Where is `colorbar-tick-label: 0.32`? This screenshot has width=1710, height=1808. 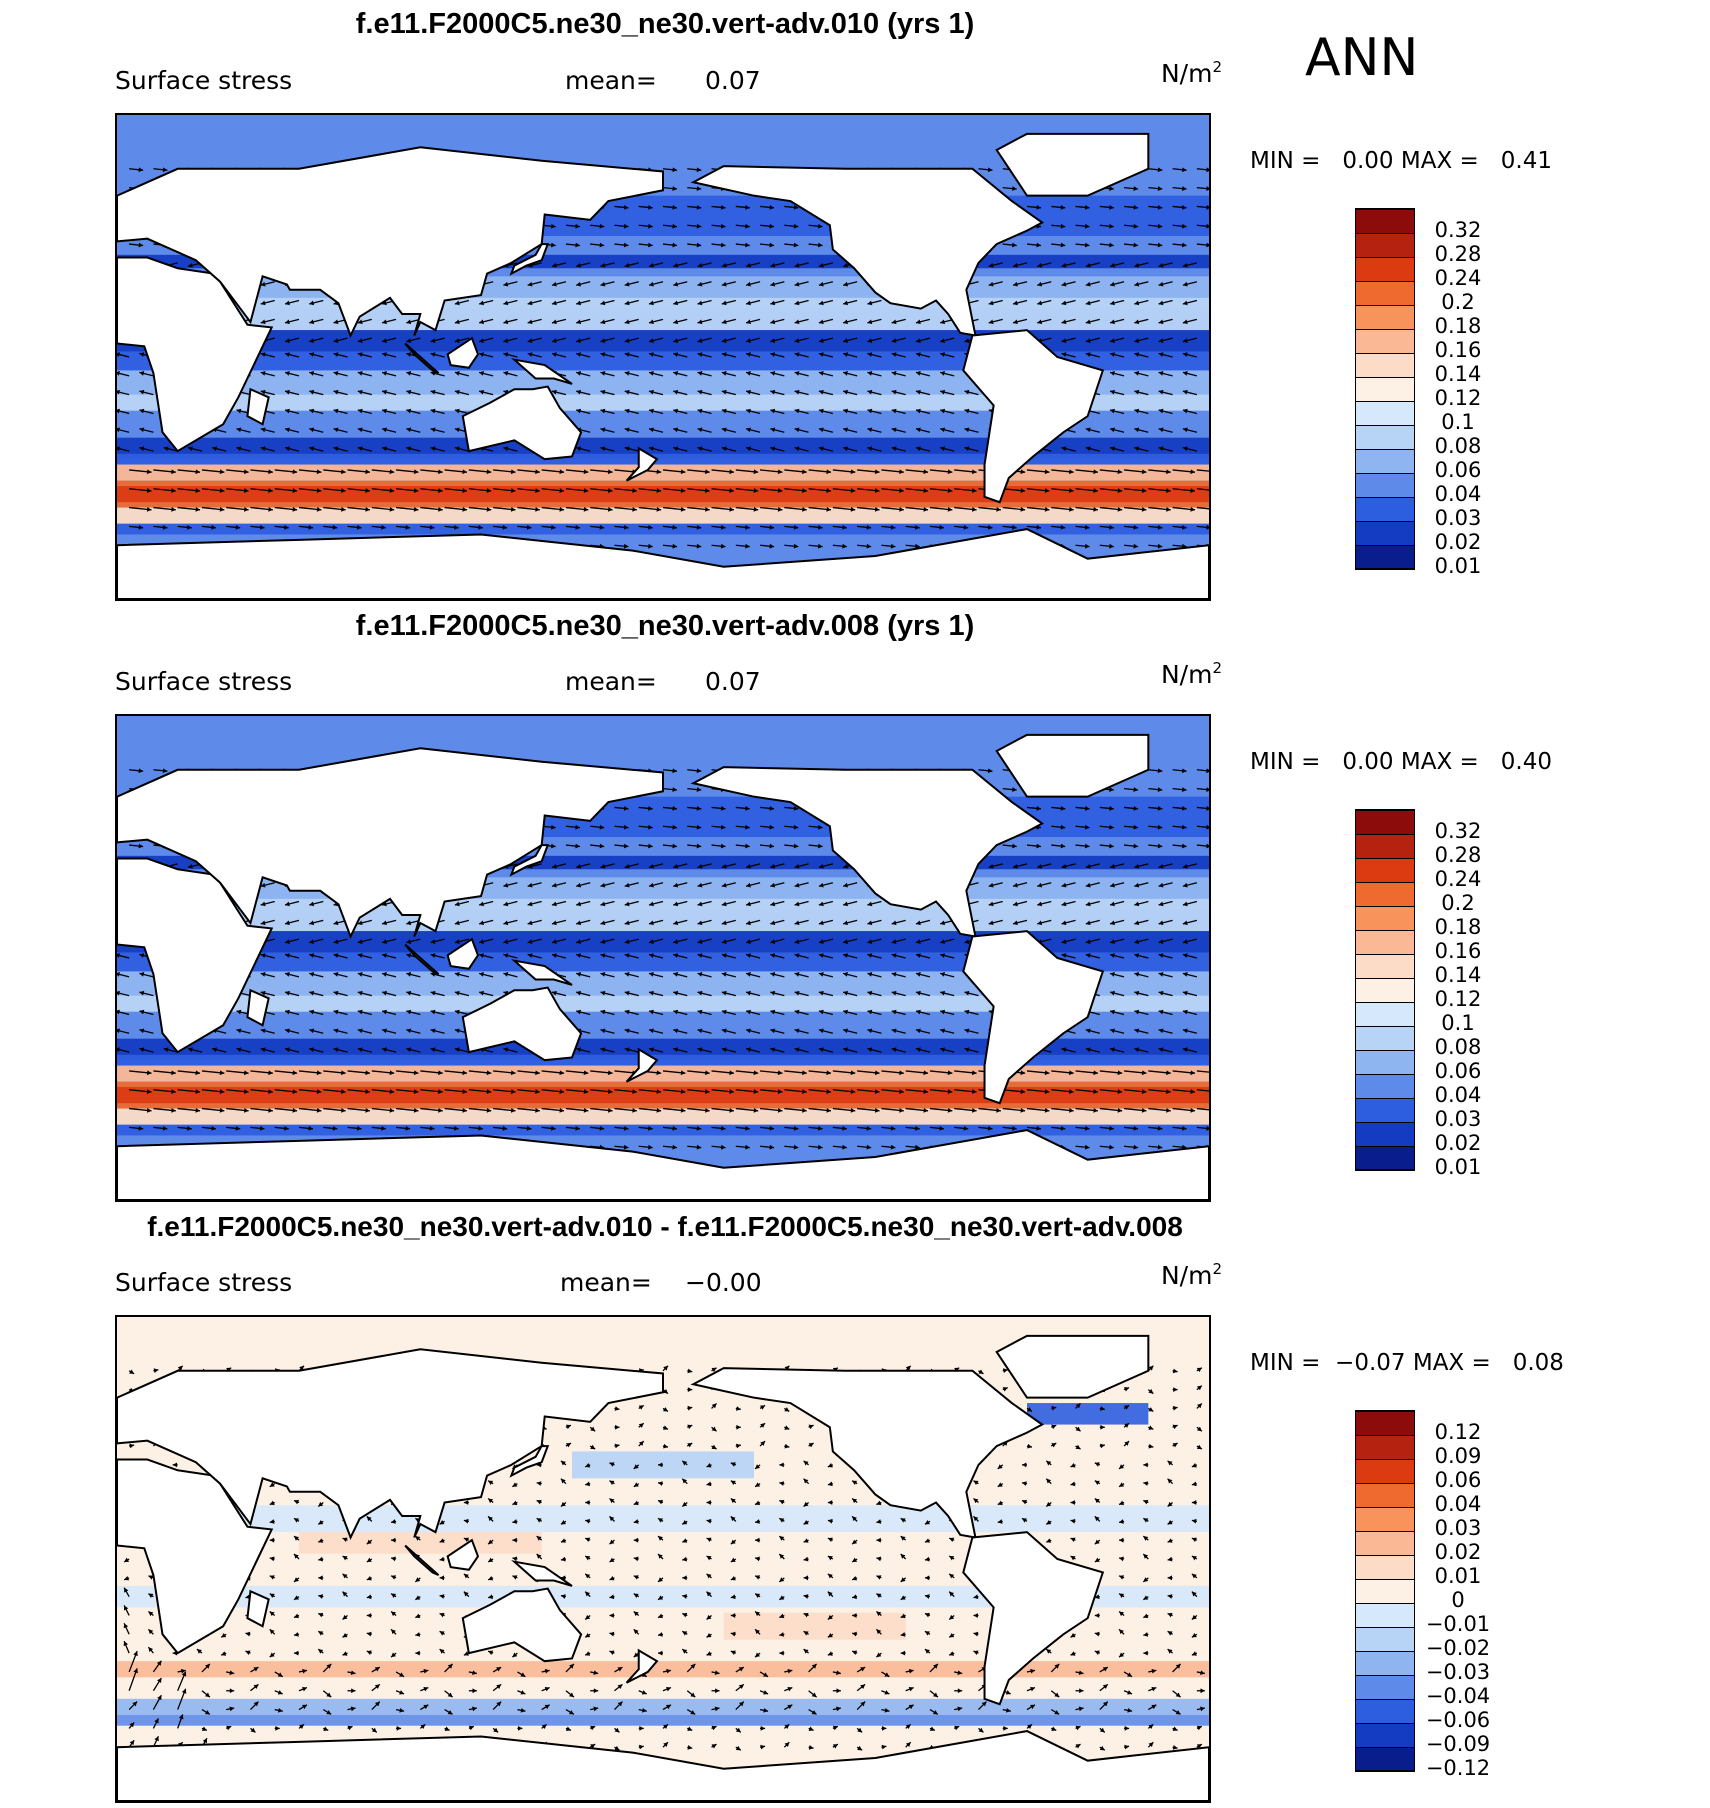
colorbar-tick-label: 0.32 is located at coordinates (1458, 831).